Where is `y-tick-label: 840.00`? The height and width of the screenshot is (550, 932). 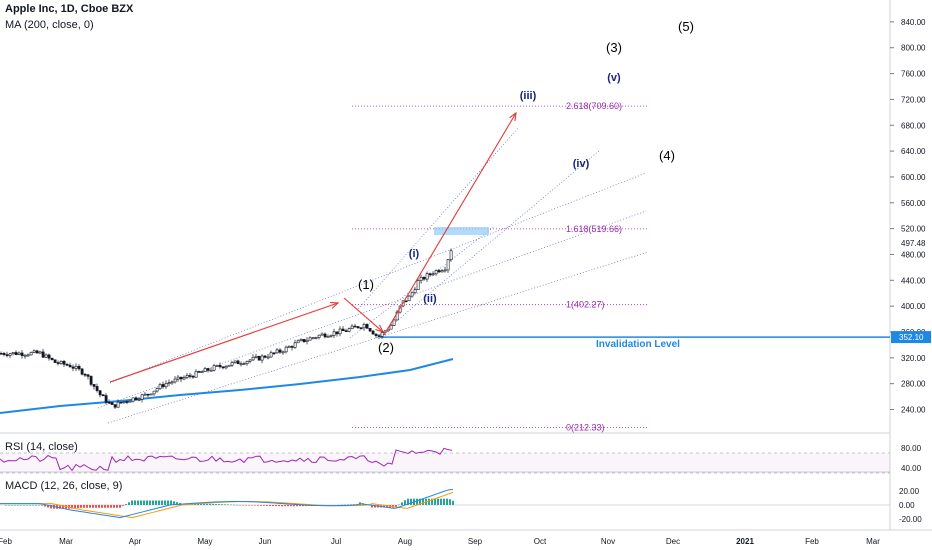 y-tick-label: 840.00 is located at coordinates (913, 22).